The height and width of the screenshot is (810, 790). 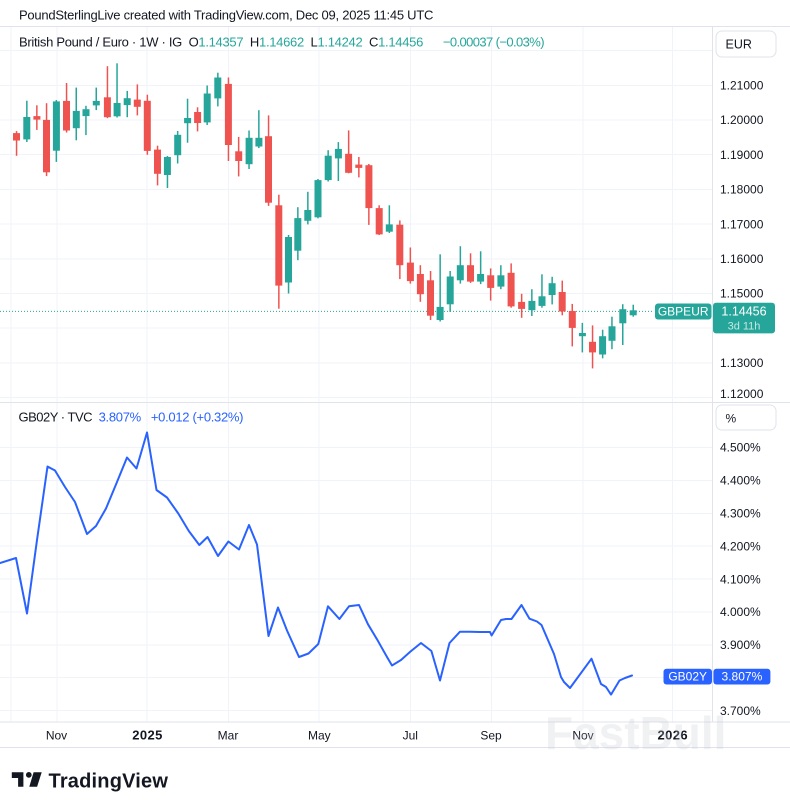 What do you see at coordinates (740, 481) in the screenshot?
I see `svg-text: 4.400%` at bounding box center [740, 481].